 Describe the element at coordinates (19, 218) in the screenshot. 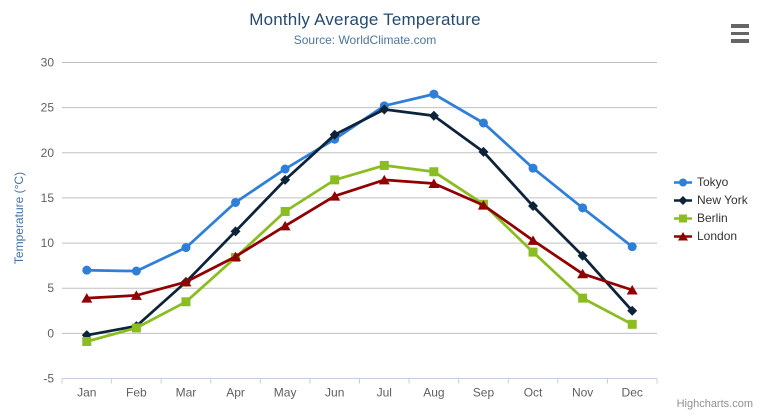

I see `y-axis-title: Temperature (°C)` at that location.